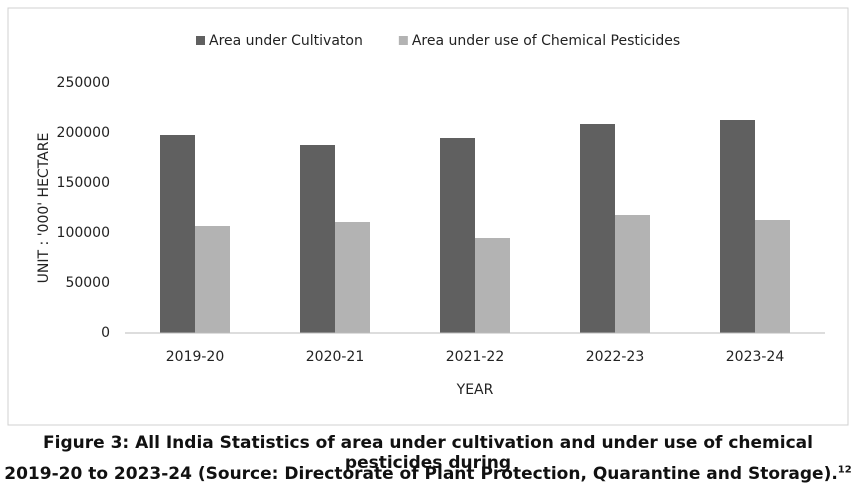 Image resolution: width=856 pixels, height=499 pixels. Describe the element at coordinates (475, 390) in the screenshot. I see `x-axis-label: YEAR` at that location.